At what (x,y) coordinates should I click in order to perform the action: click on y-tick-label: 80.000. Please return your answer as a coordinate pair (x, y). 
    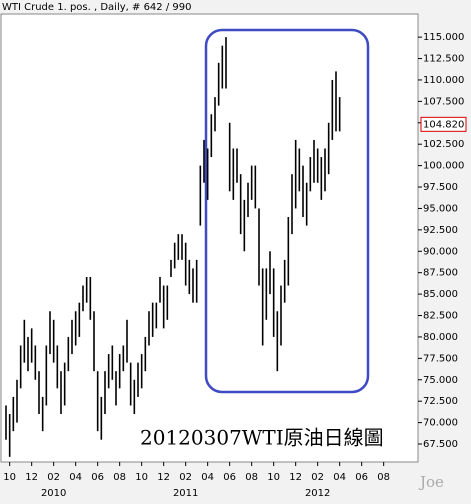
    Looking at the image, I should click on (440, 337).